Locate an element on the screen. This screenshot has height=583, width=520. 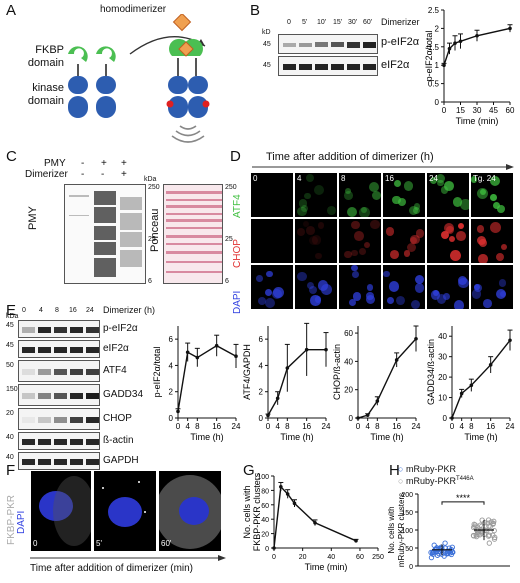
f-tile-0: 0 is located at coordinates (61, 511).